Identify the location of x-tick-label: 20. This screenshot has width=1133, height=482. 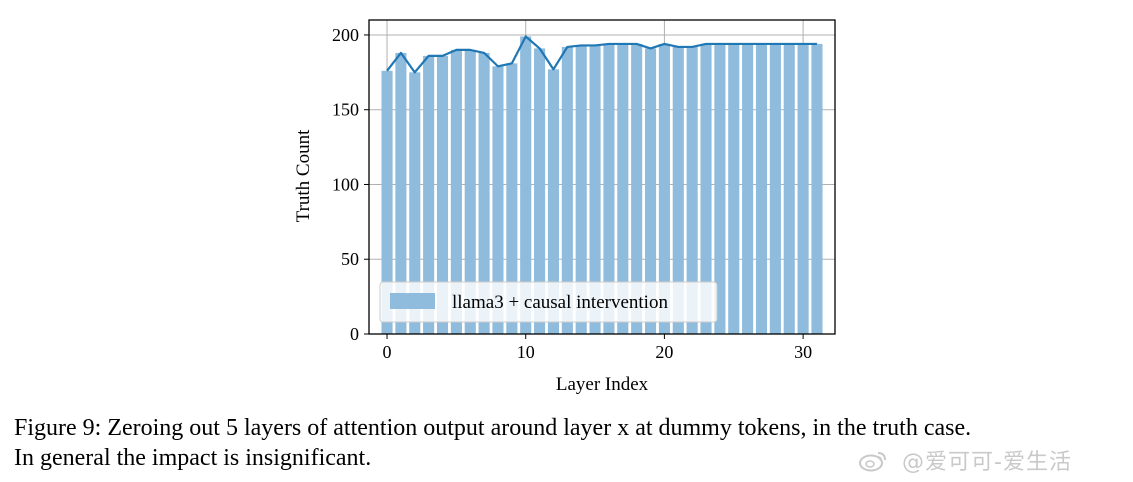
(664, 352).